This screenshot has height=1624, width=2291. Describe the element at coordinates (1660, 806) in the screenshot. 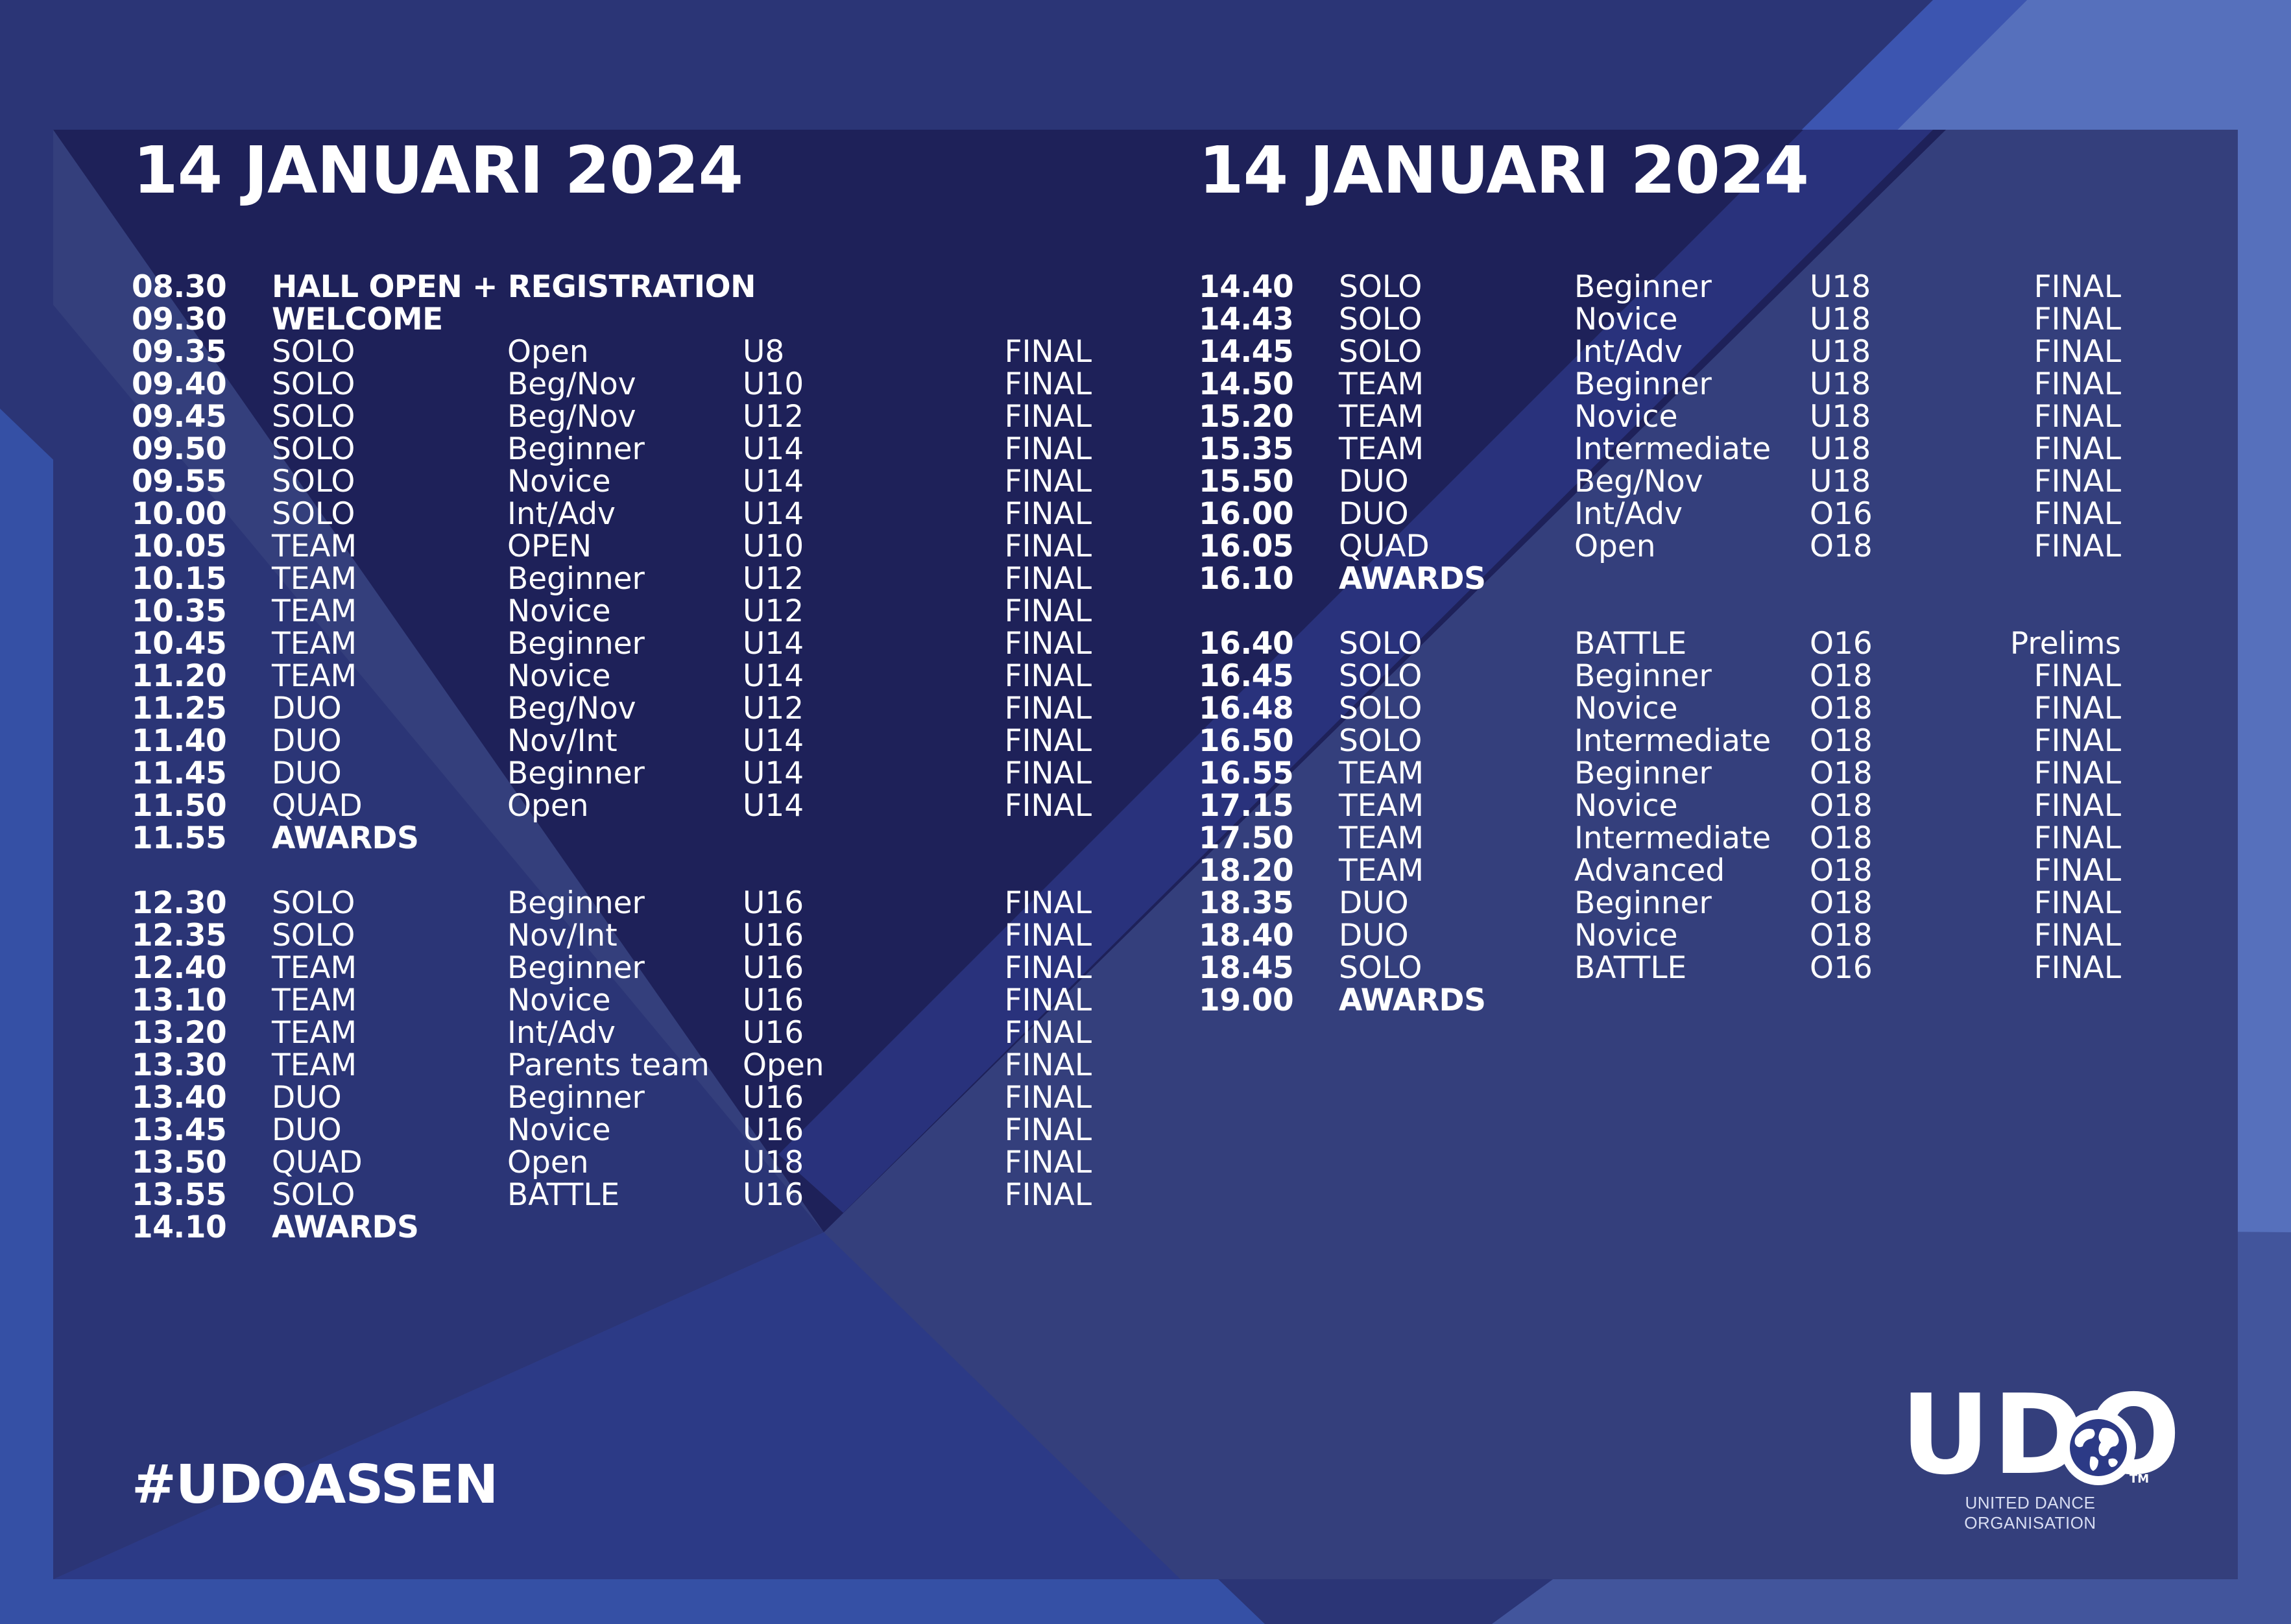

I see `schedule-row: 17.15 TEAM Novice O18 FINAL` at that location.